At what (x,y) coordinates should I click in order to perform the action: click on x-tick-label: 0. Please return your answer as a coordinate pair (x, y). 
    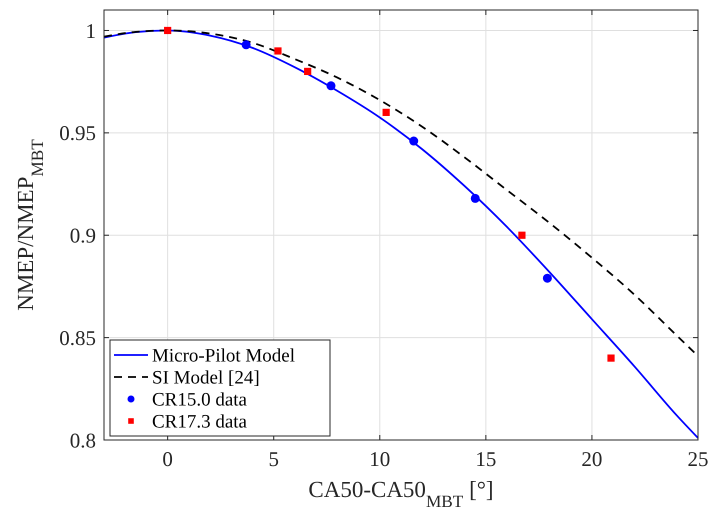
    Looking at the image, I should click on (167, 459).